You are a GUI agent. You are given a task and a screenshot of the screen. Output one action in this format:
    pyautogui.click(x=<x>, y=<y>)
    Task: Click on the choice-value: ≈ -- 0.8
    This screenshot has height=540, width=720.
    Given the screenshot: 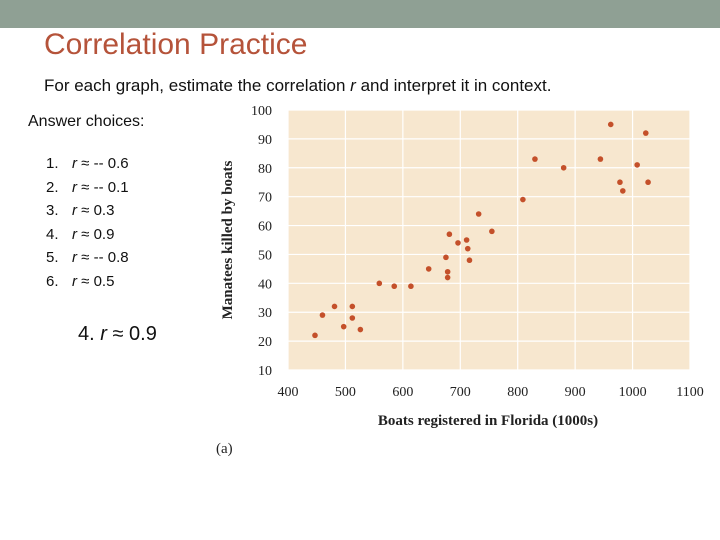 What is the action you would take?
    pyautogui.click(x=103, y=257)
    